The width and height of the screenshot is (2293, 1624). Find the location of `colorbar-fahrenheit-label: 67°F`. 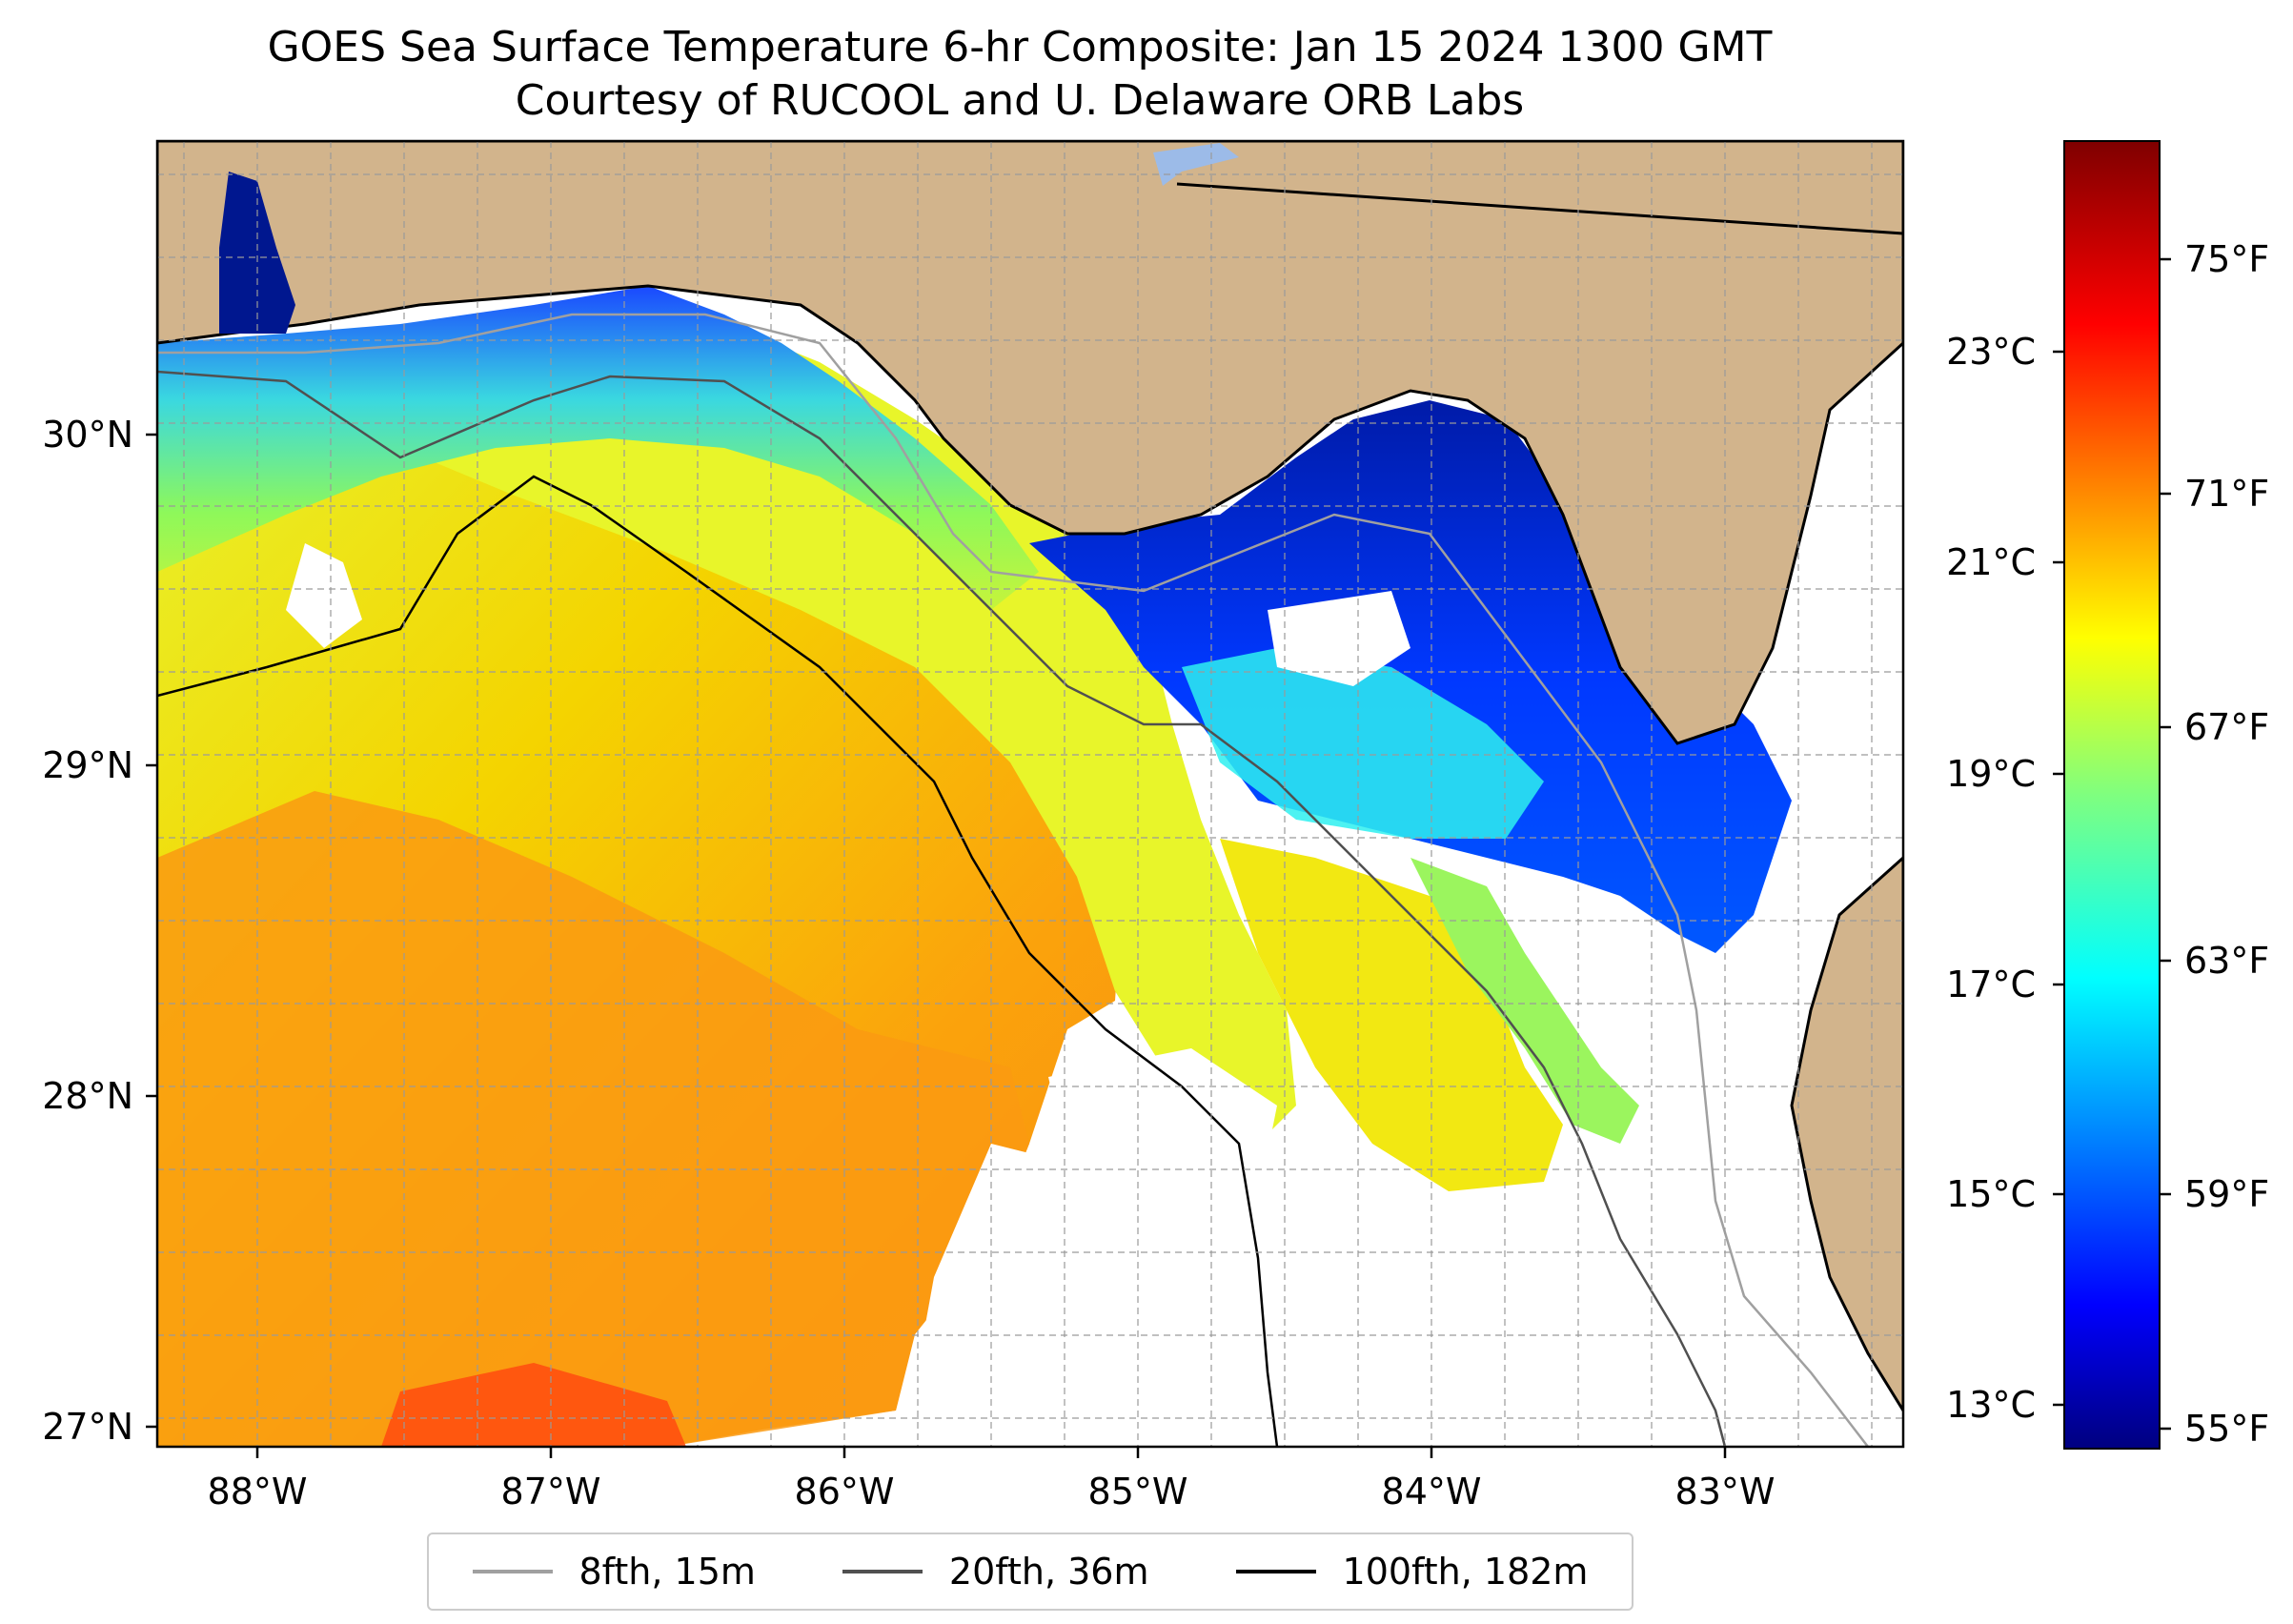

colorbar-fahrenheit-label: 67°F is located at coordinates (2227, 727).